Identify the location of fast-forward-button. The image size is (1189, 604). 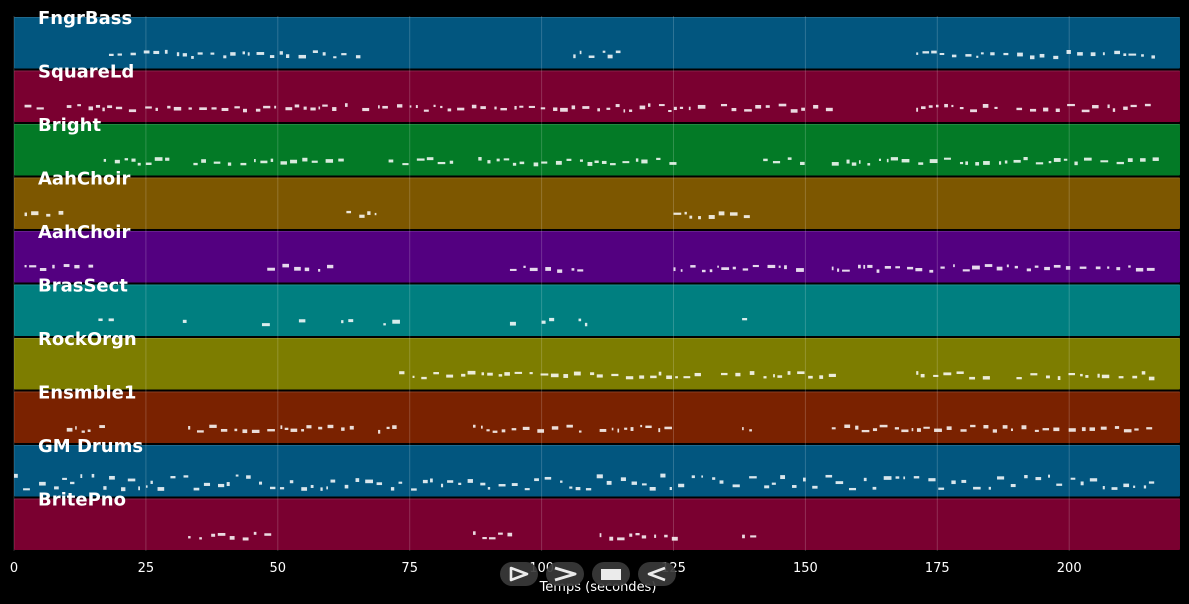
(565, 574).